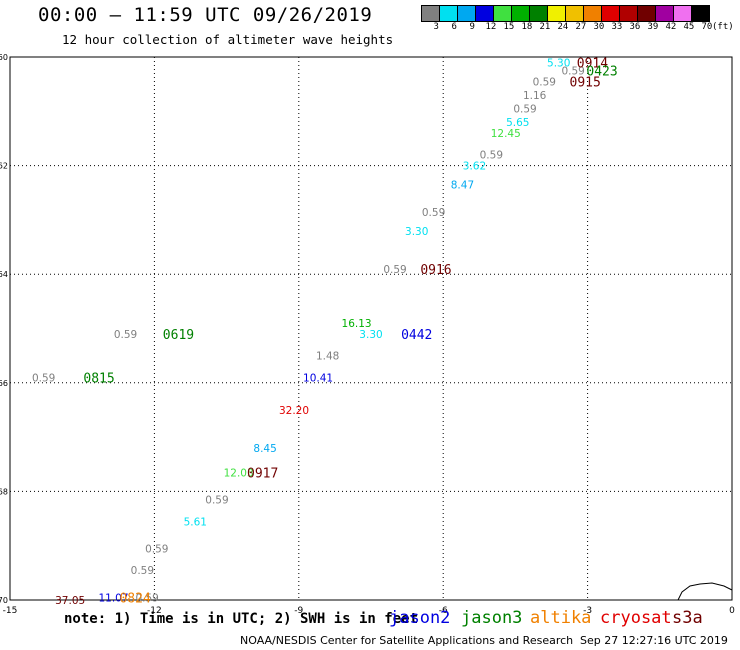 This screenshot has width=740, height=650. I want to click on legend-unit: (ft), so click(723, 27).